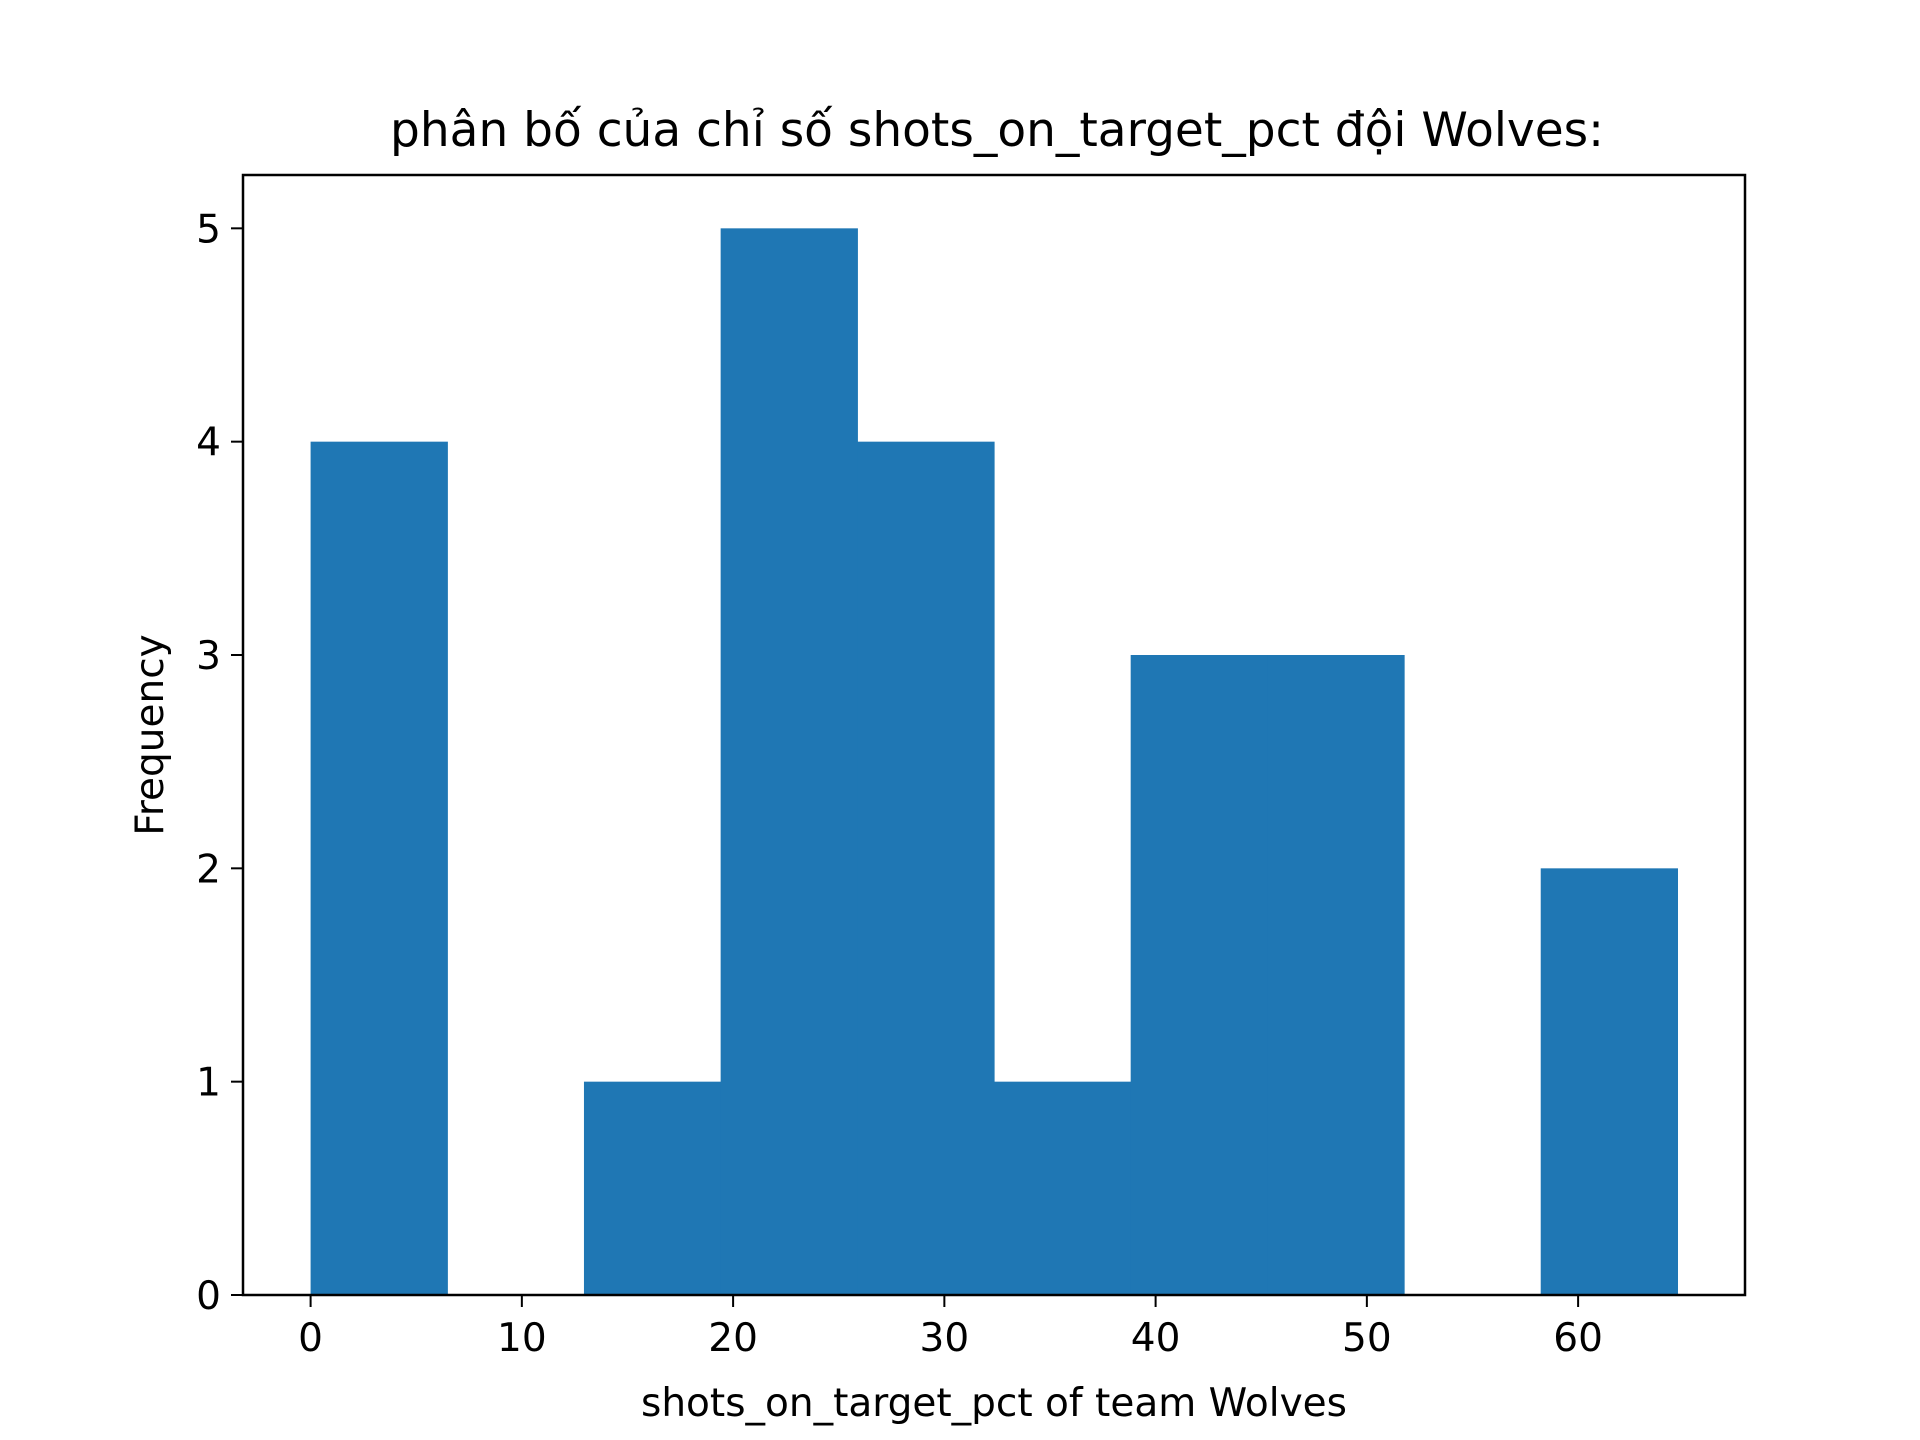 The height and width of the screenshot is (1440, 1920). What do you see at coordinates (1578, 1338) in the screenshot?
I see `x-tick-label: 60` at bounding box center [1578, 1338].